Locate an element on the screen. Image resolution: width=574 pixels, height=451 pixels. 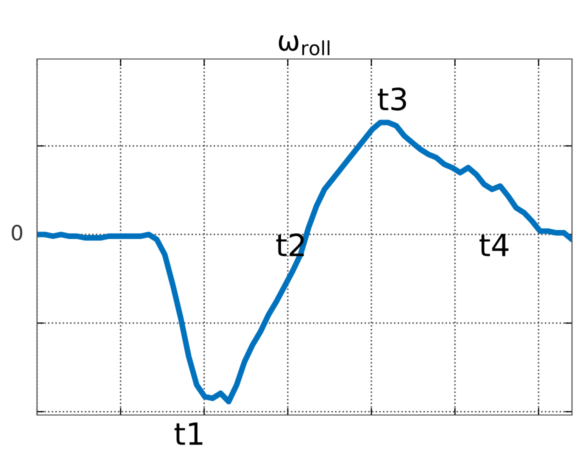
annotation: t4 is located at coordinates (494, 245).